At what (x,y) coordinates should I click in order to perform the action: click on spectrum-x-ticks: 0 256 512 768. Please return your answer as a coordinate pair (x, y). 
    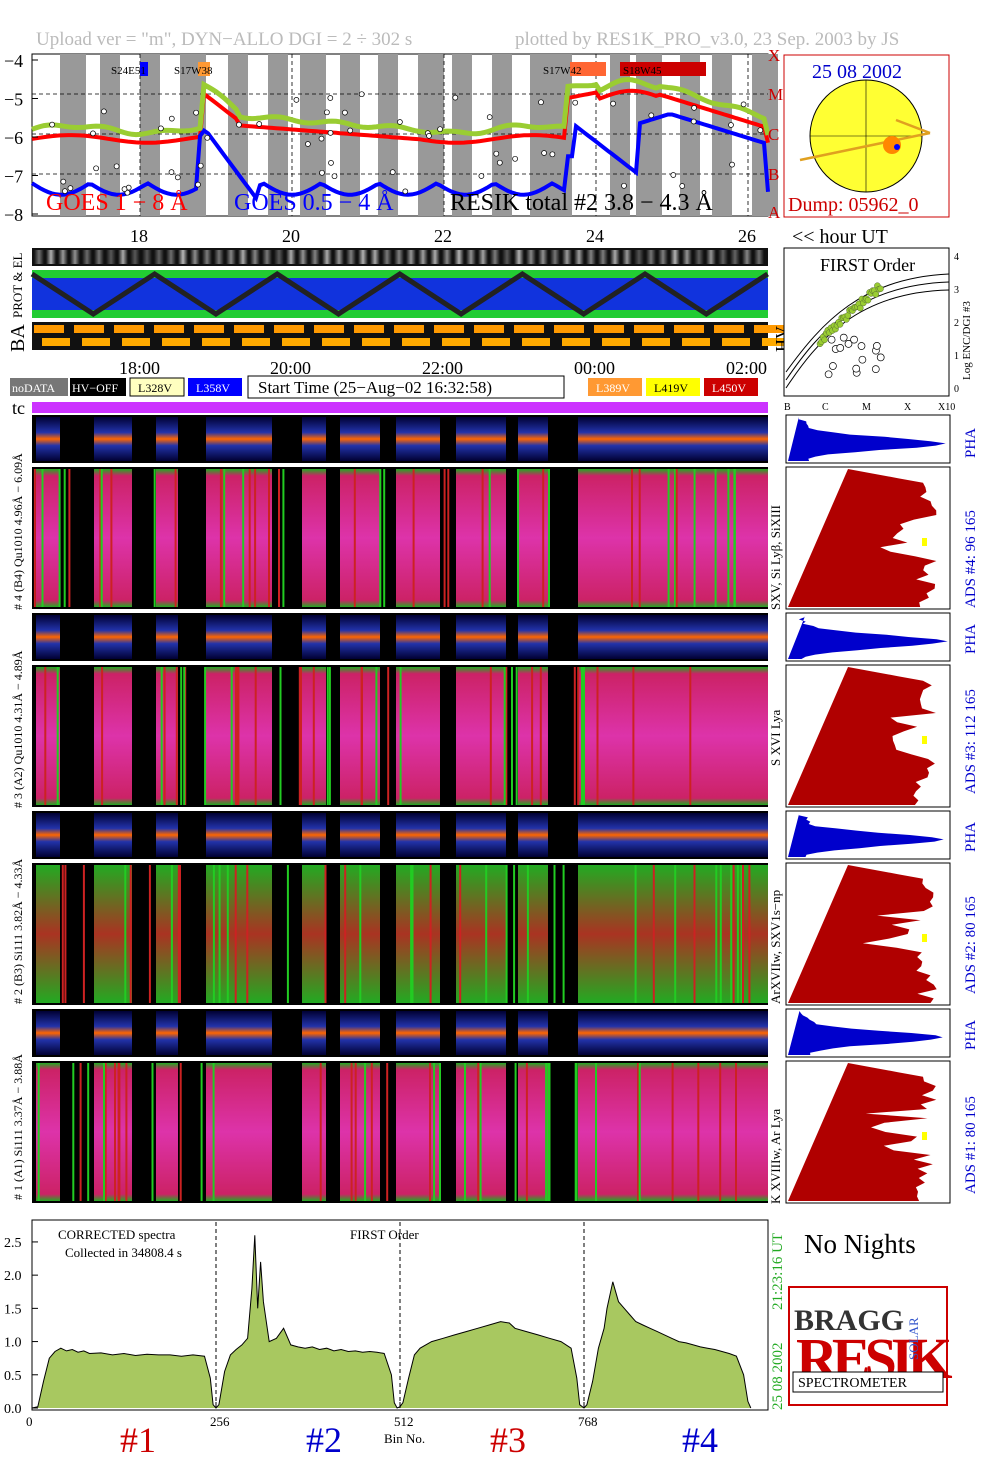
    Looking at the image, I should click on (312, 1415).